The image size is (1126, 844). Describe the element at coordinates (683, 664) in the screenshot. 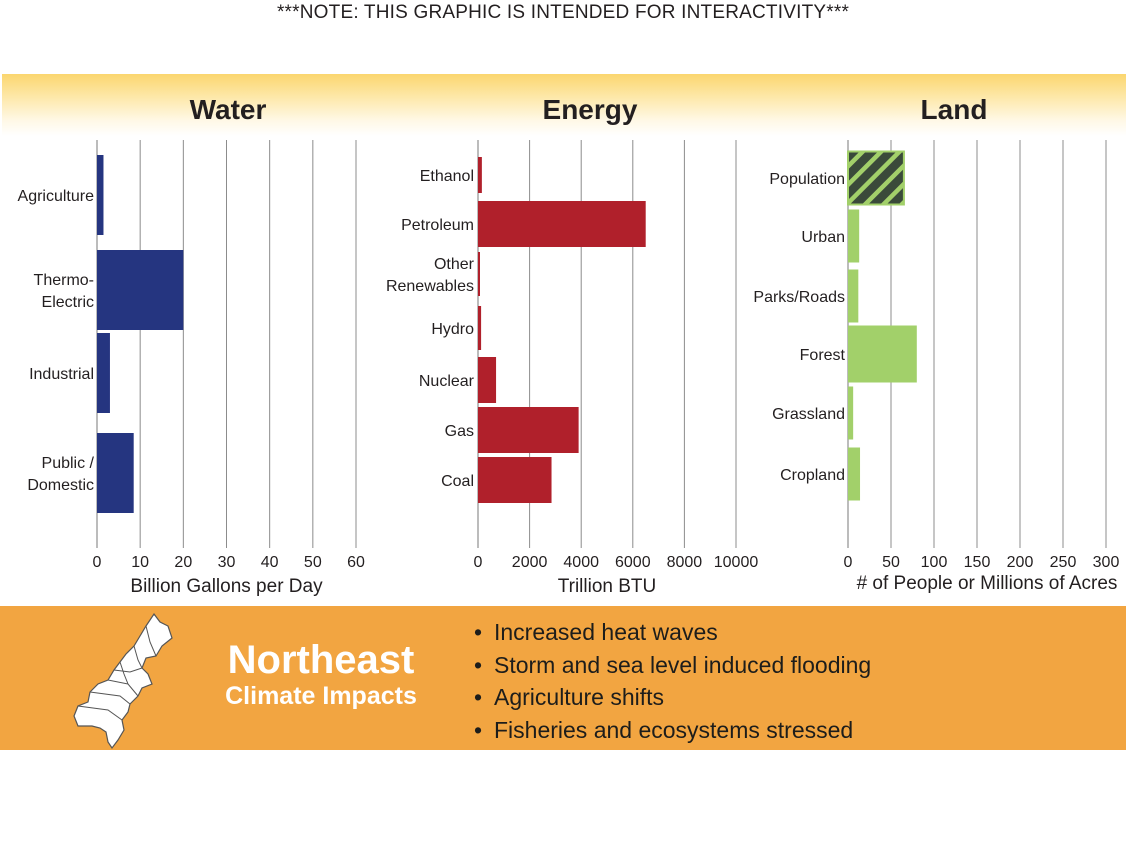

I see `impact-text: Storm and sea level induced flooding` at that location.